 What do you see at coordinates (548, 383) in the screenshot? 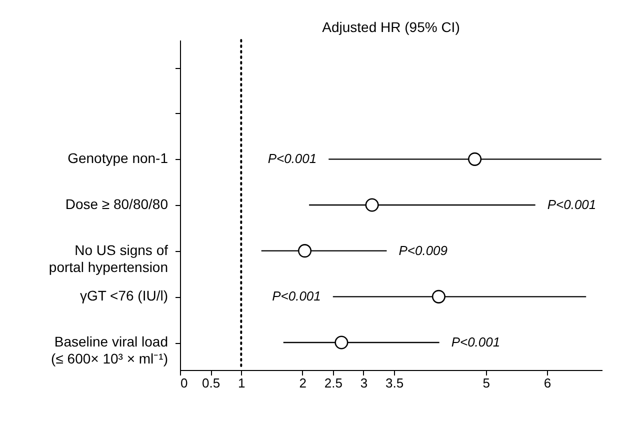
I see `x-tick-label: 6` at bounding box center [548, 383].